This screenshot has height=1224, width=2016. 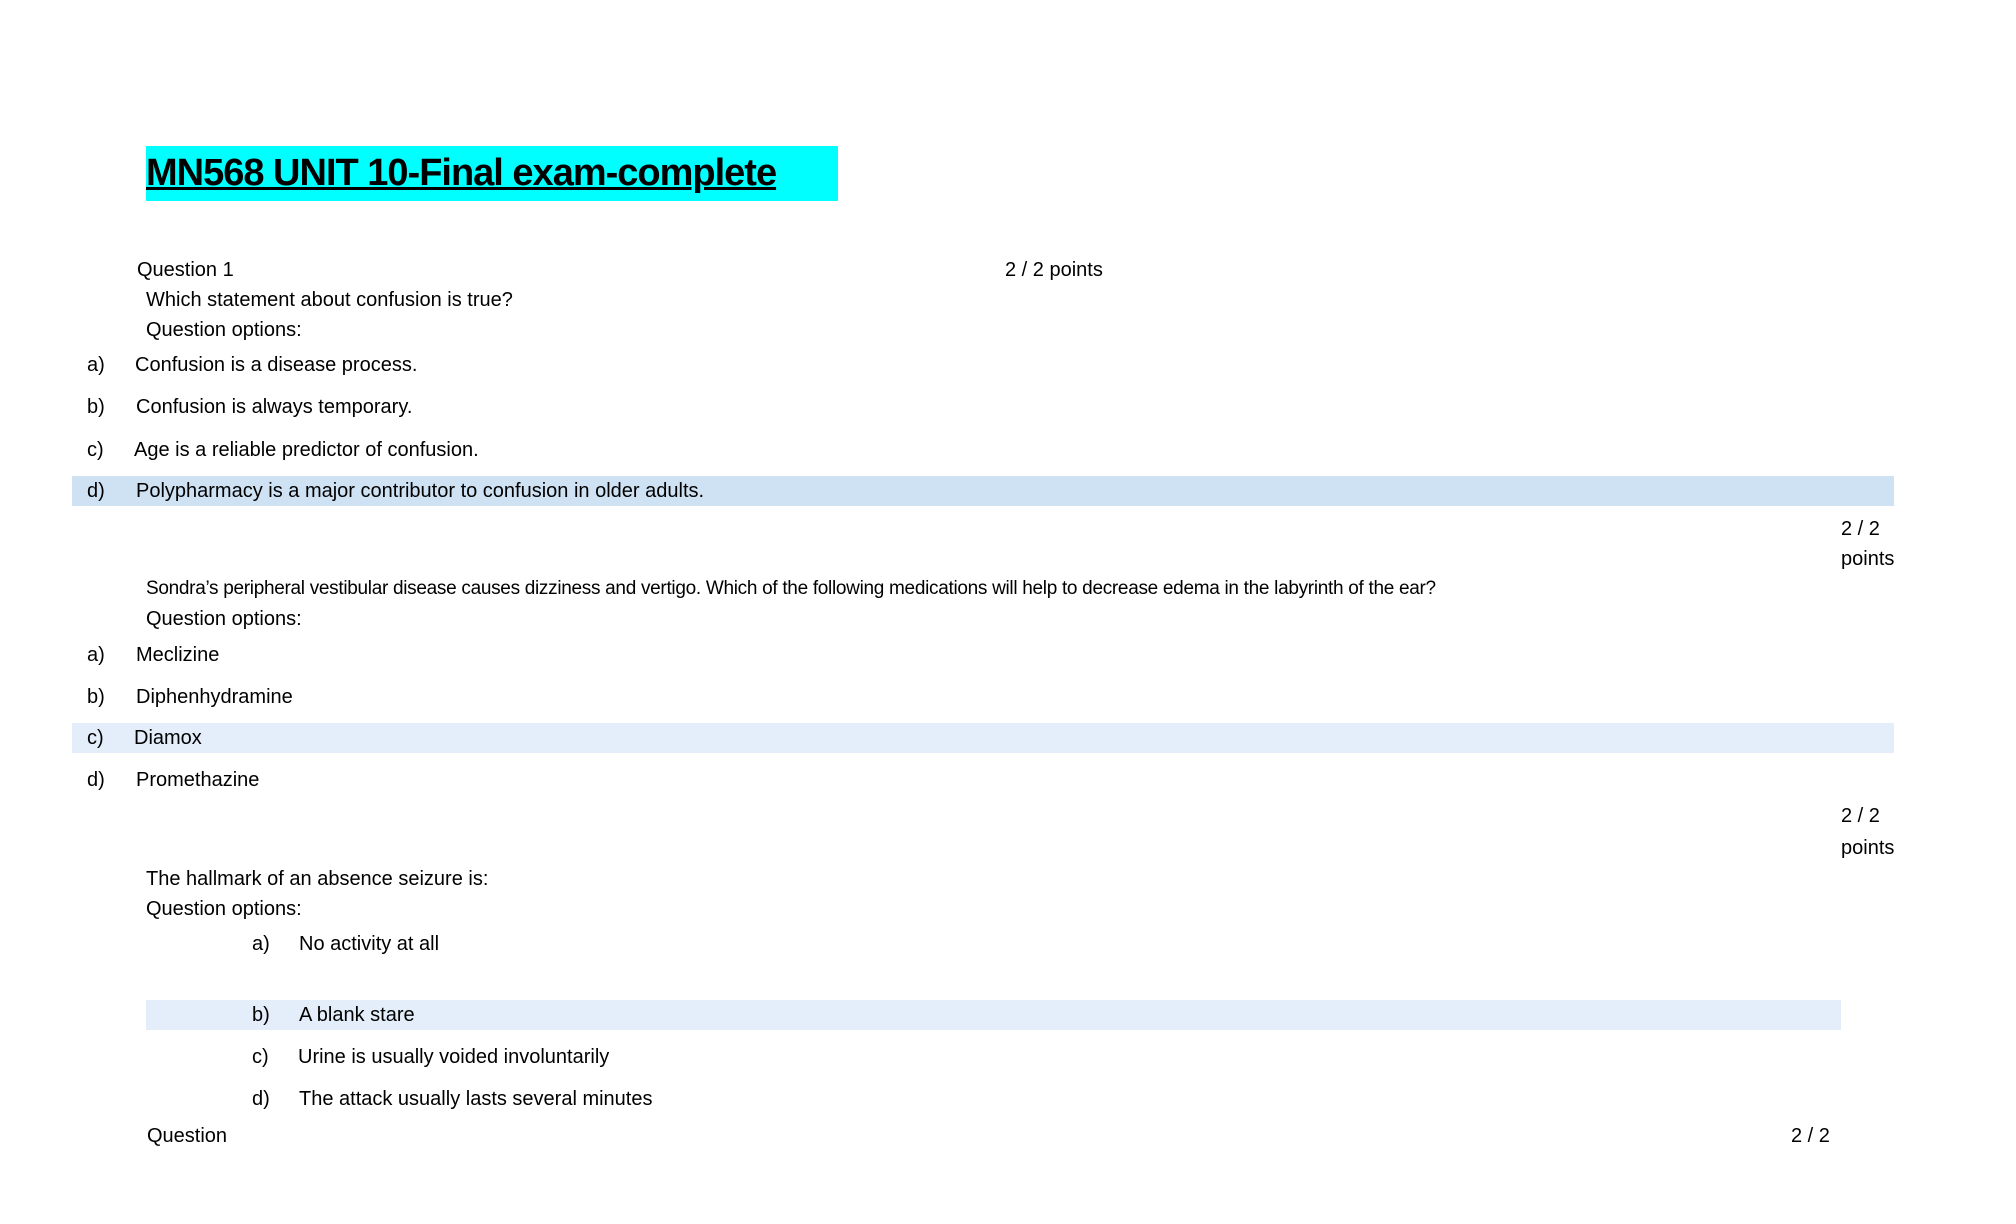 I want to click on option-text: Confusion is always temporary., so click(x=274, y=407).